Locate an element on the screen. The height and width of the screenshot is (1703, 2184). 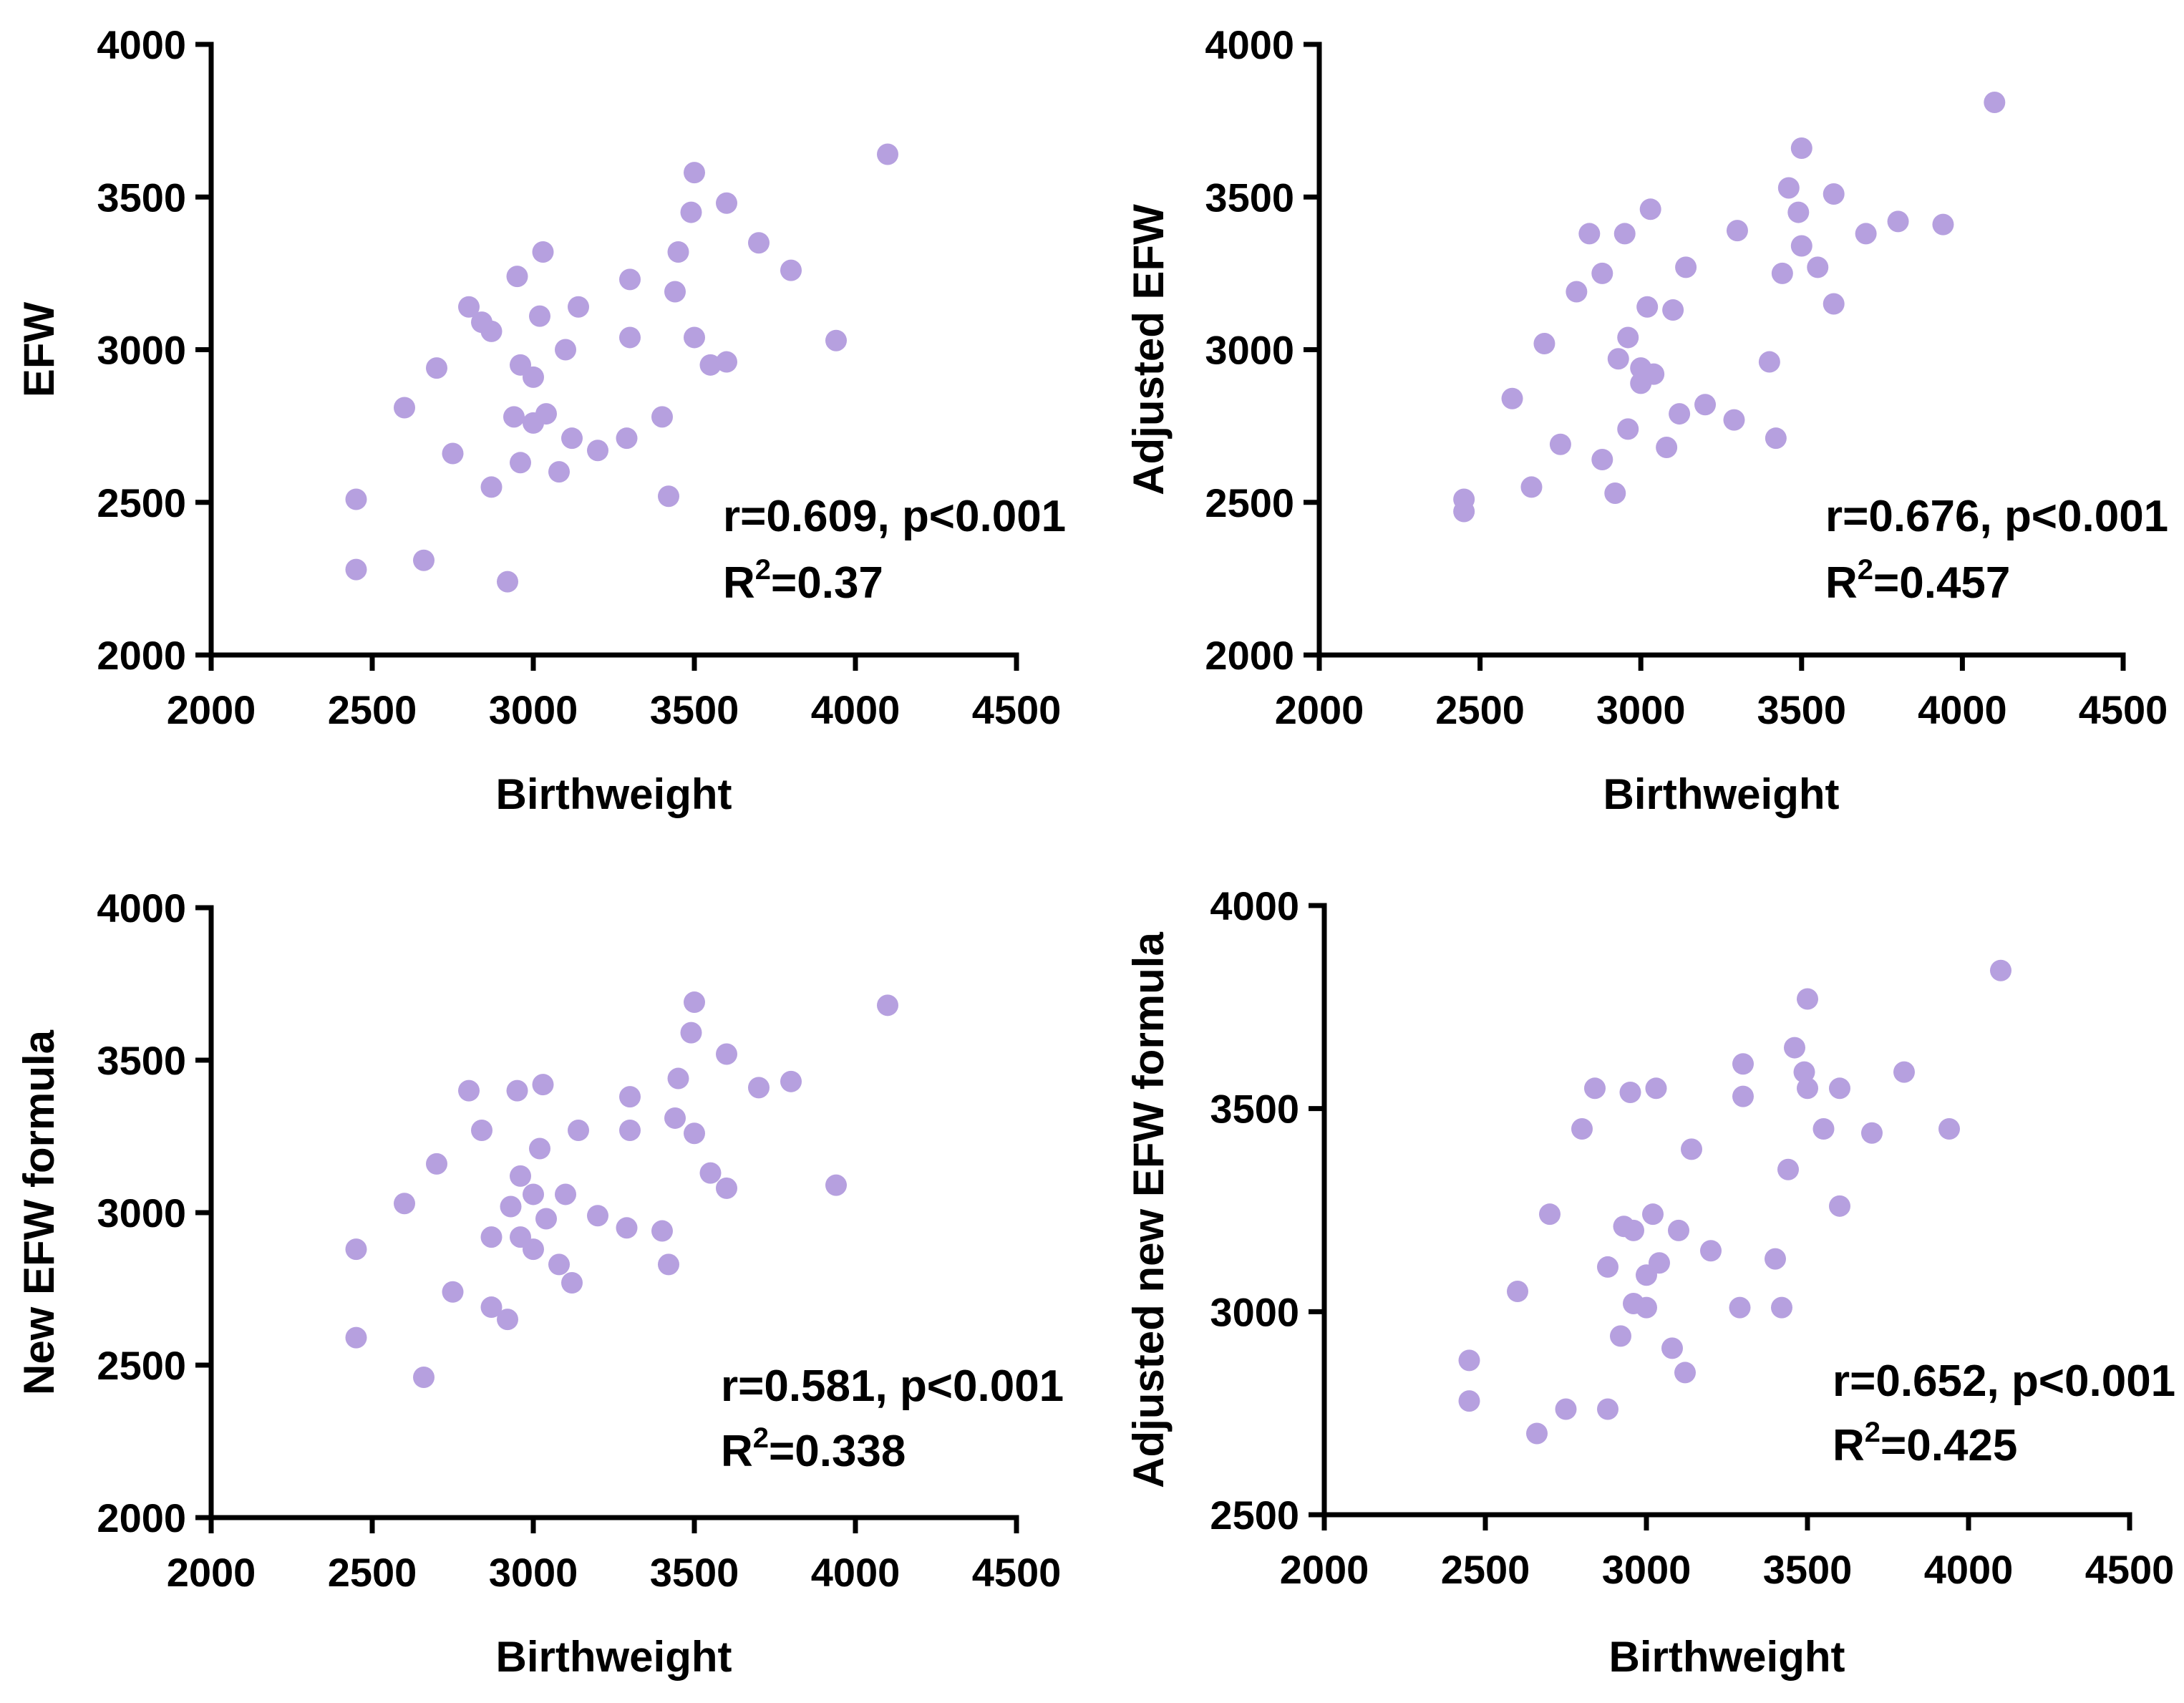
r-squared-symbol: R is located at coordinates (739, 583).